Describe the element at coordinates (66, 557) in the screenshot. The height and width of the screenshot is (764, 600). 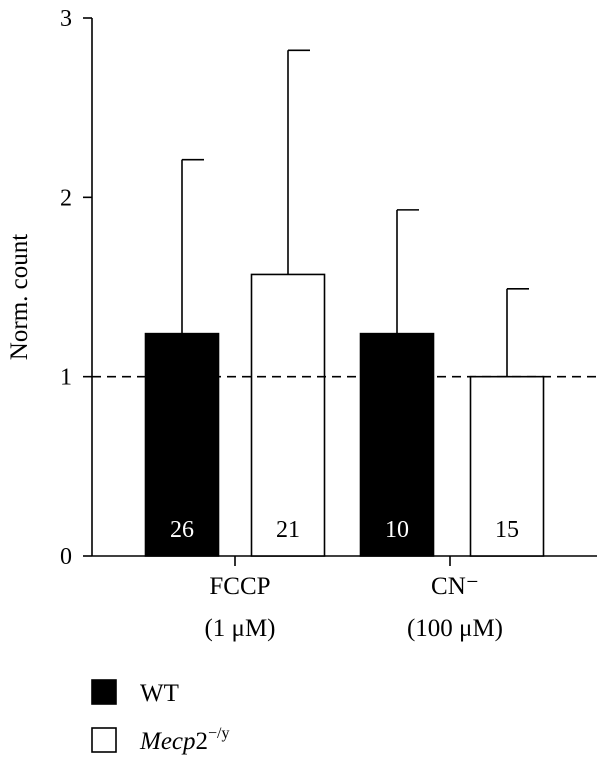
I see `y-tick-label-0: 0` at that location.